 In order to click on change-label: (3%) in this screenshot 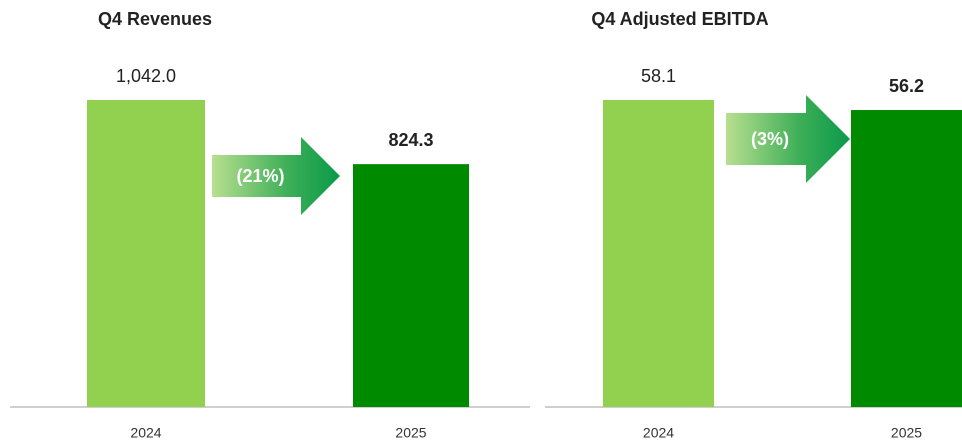, I will do `click(770, 139)`.